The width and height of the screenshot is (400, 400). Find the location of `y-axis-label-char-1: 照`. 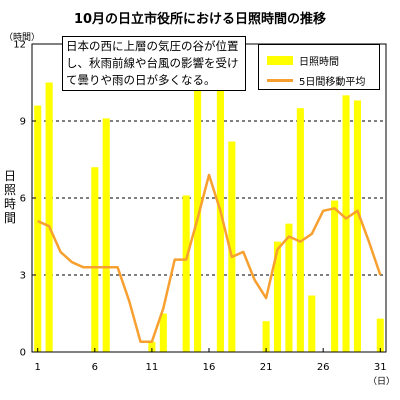

y-axis-label-char-1: 照 is located at coordinates (10, 190).